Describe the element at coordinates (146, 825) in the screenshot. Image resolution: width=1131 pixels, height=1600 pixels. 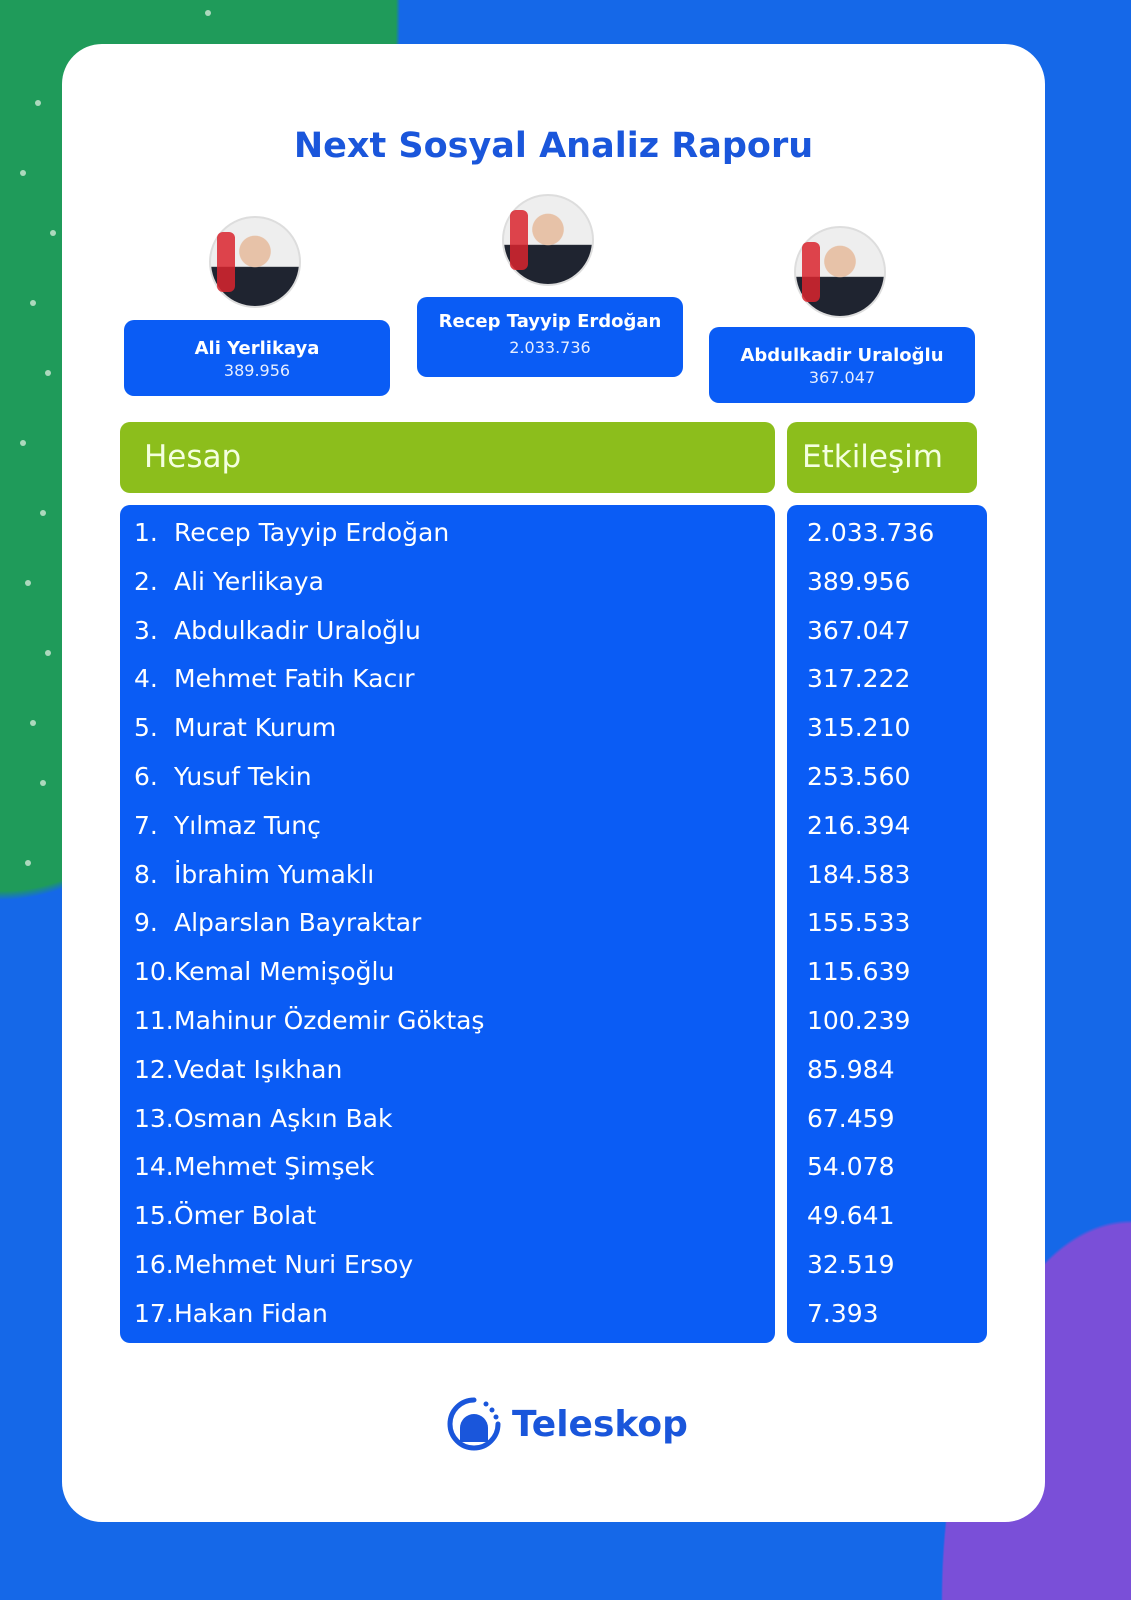
I see `rank-number: 7.` at that location.